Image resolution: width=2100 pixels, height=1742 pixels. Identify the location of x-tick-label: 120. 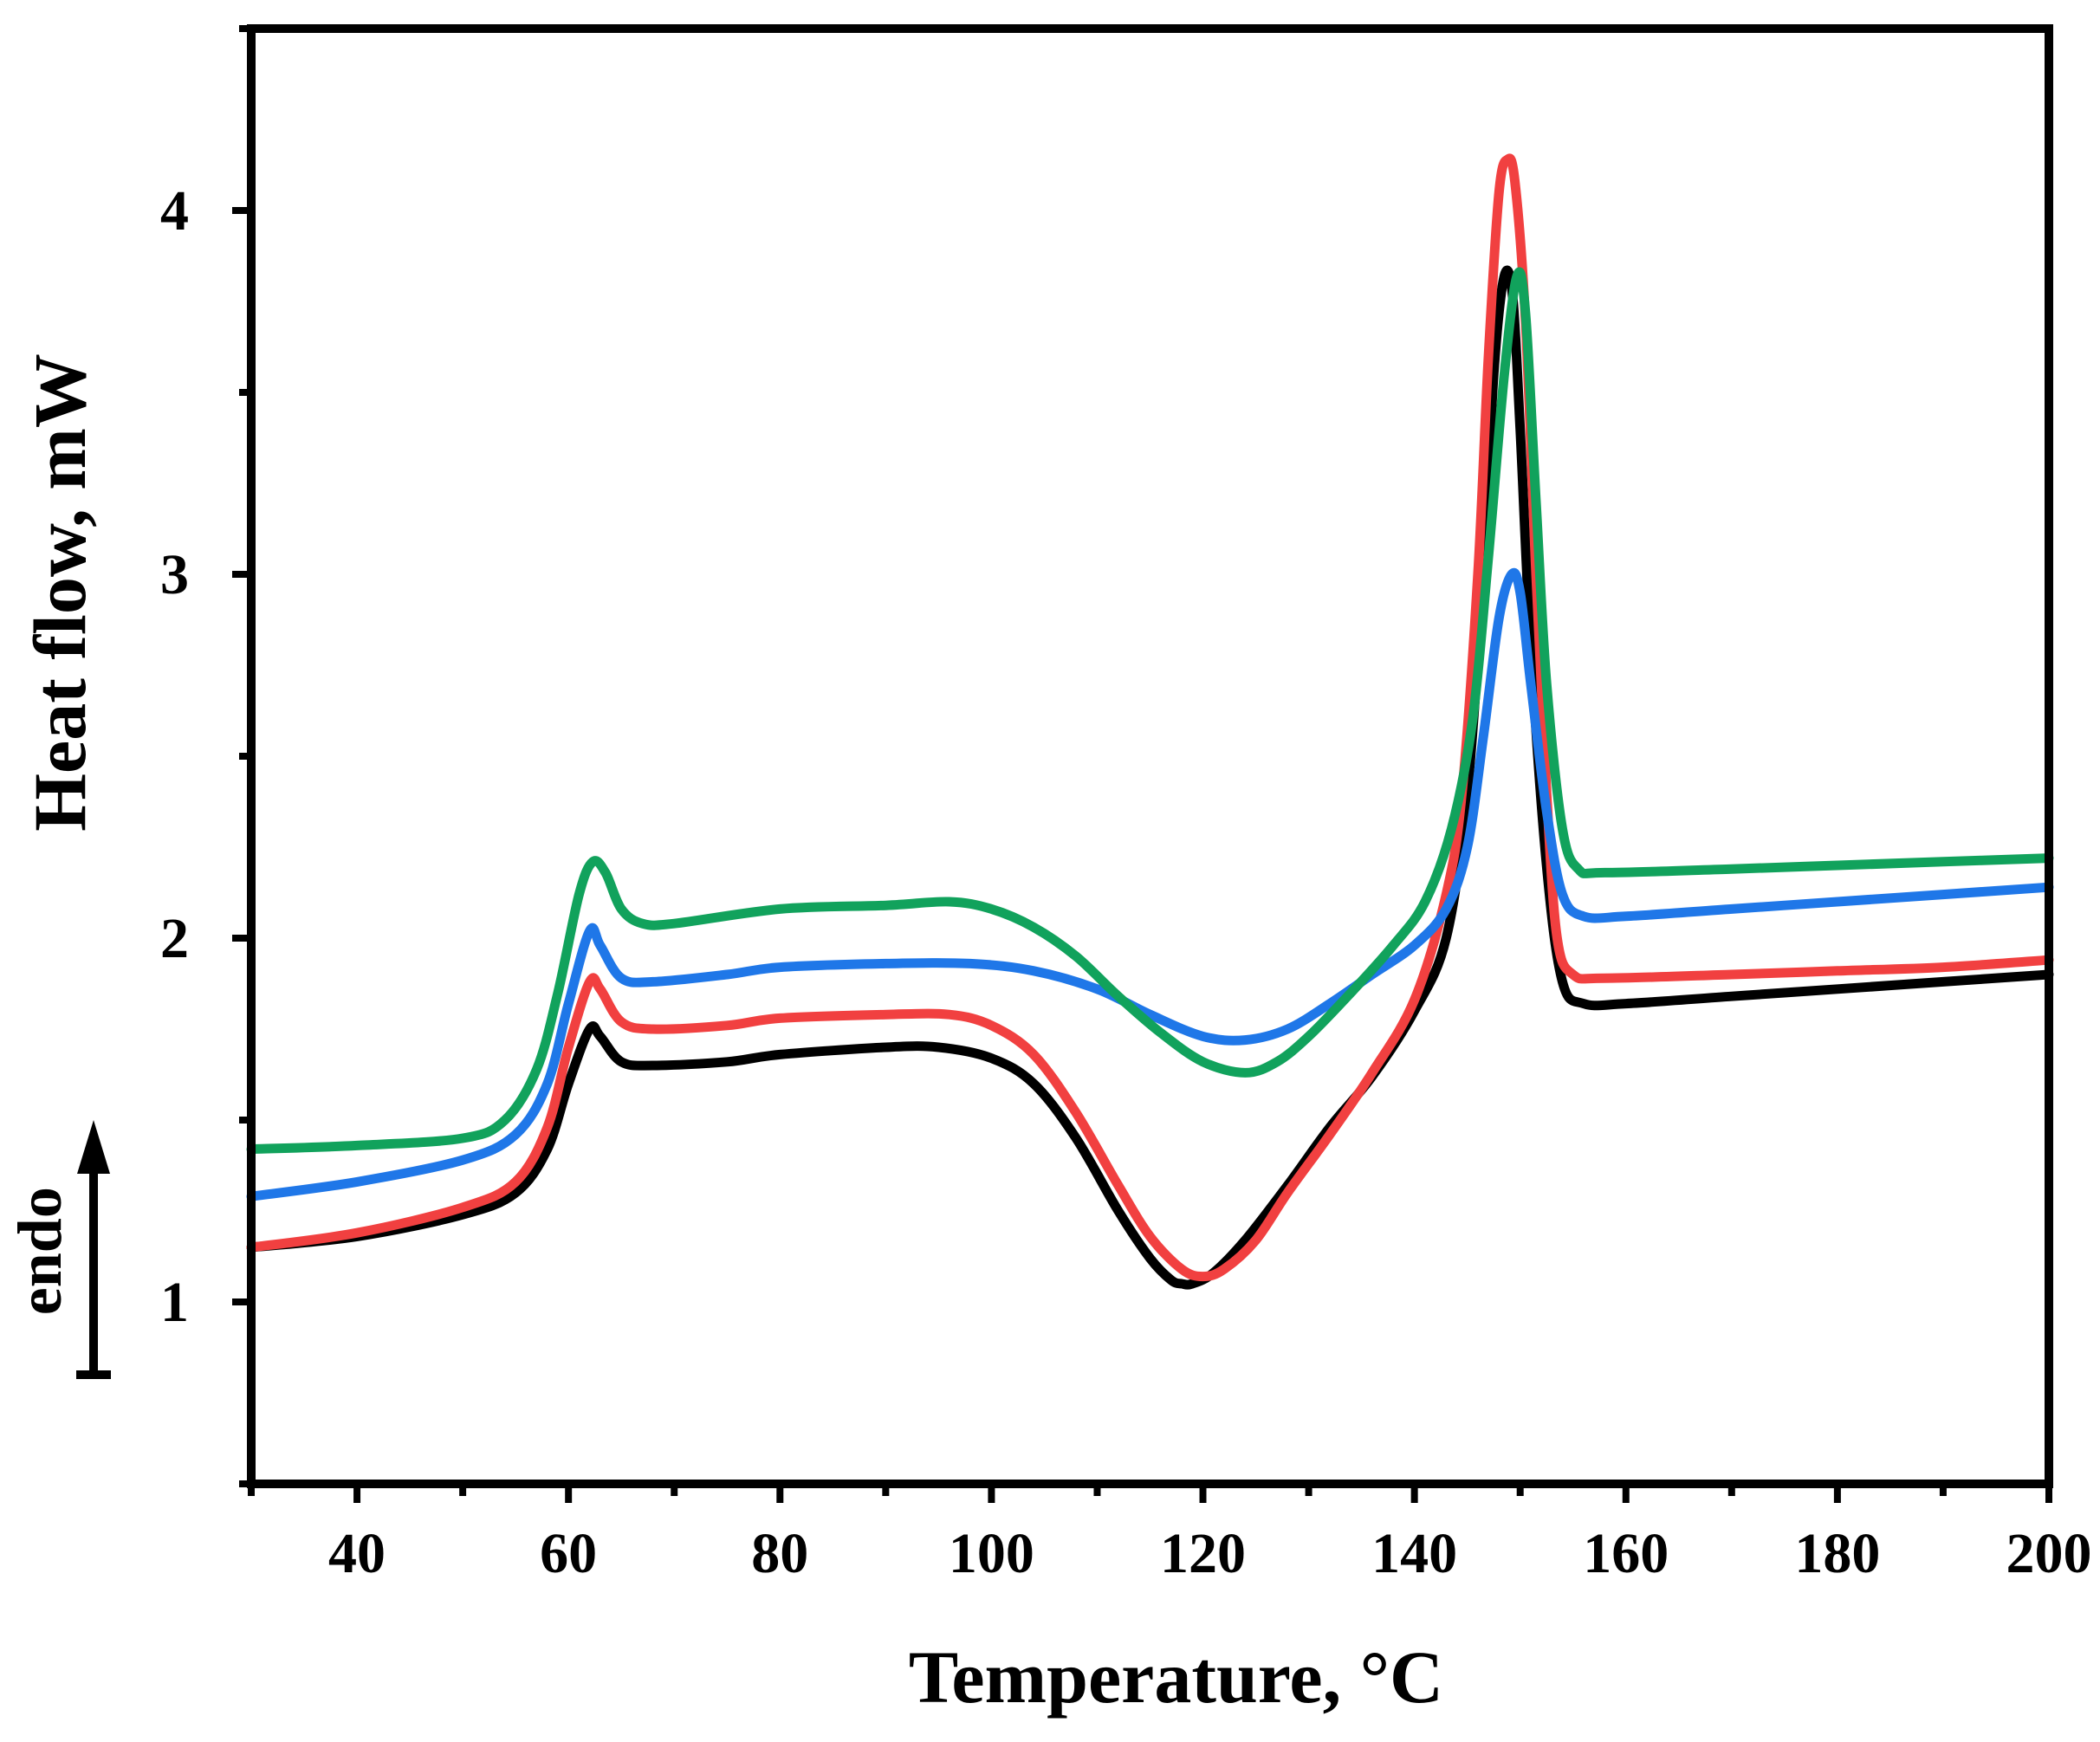
(1203, 1553).